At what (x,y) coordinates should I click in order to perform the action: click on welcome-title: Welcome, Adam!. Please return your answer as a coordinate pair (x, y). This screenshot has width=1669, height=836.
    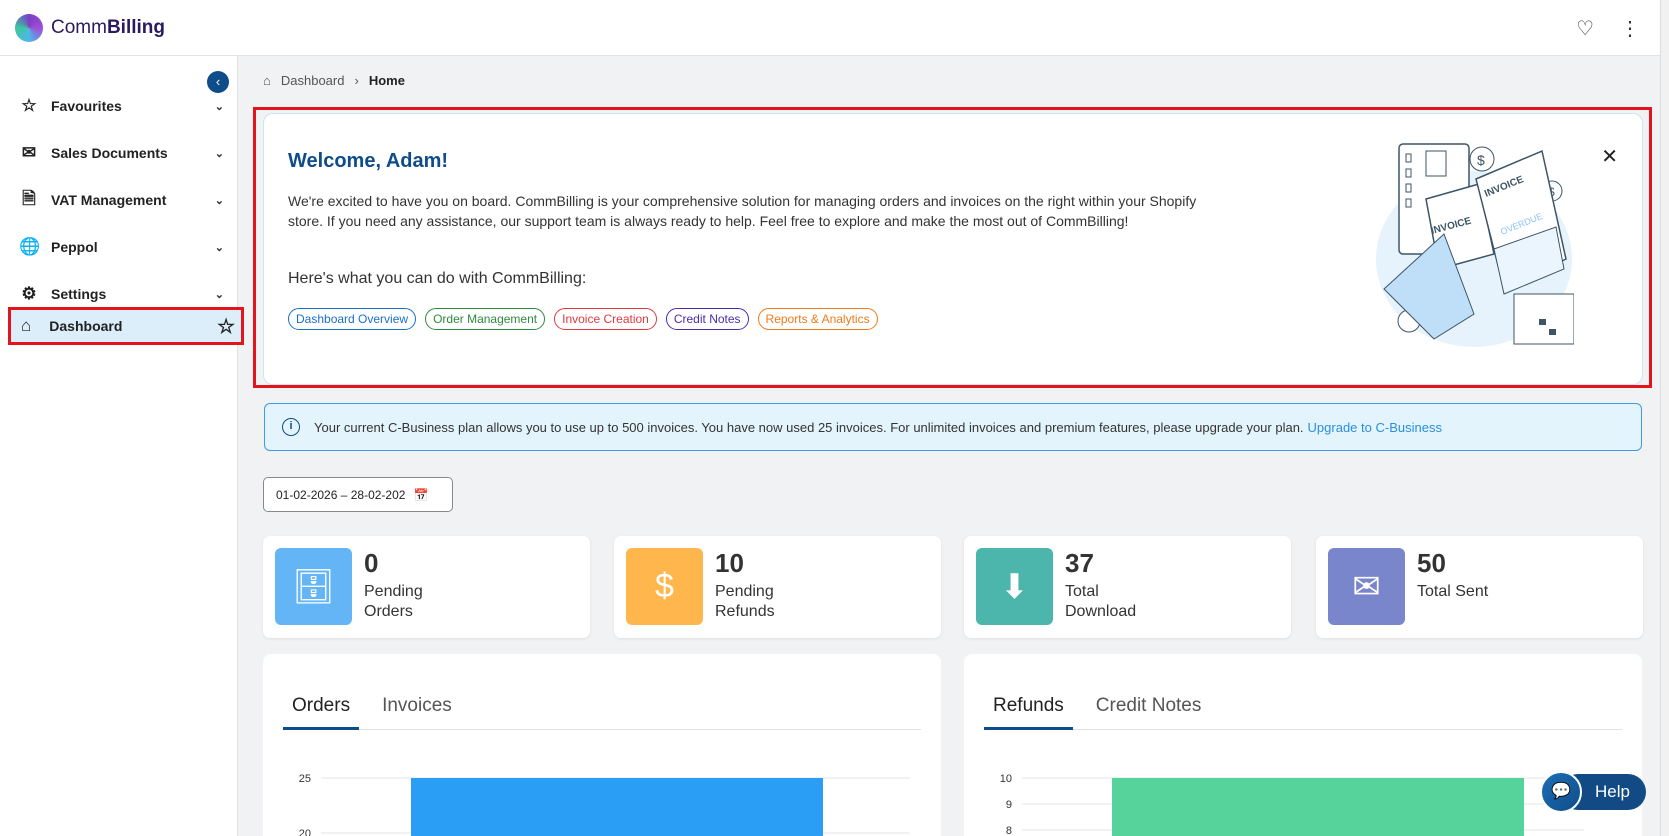
    Looking at the image, I should click on (368, 161).